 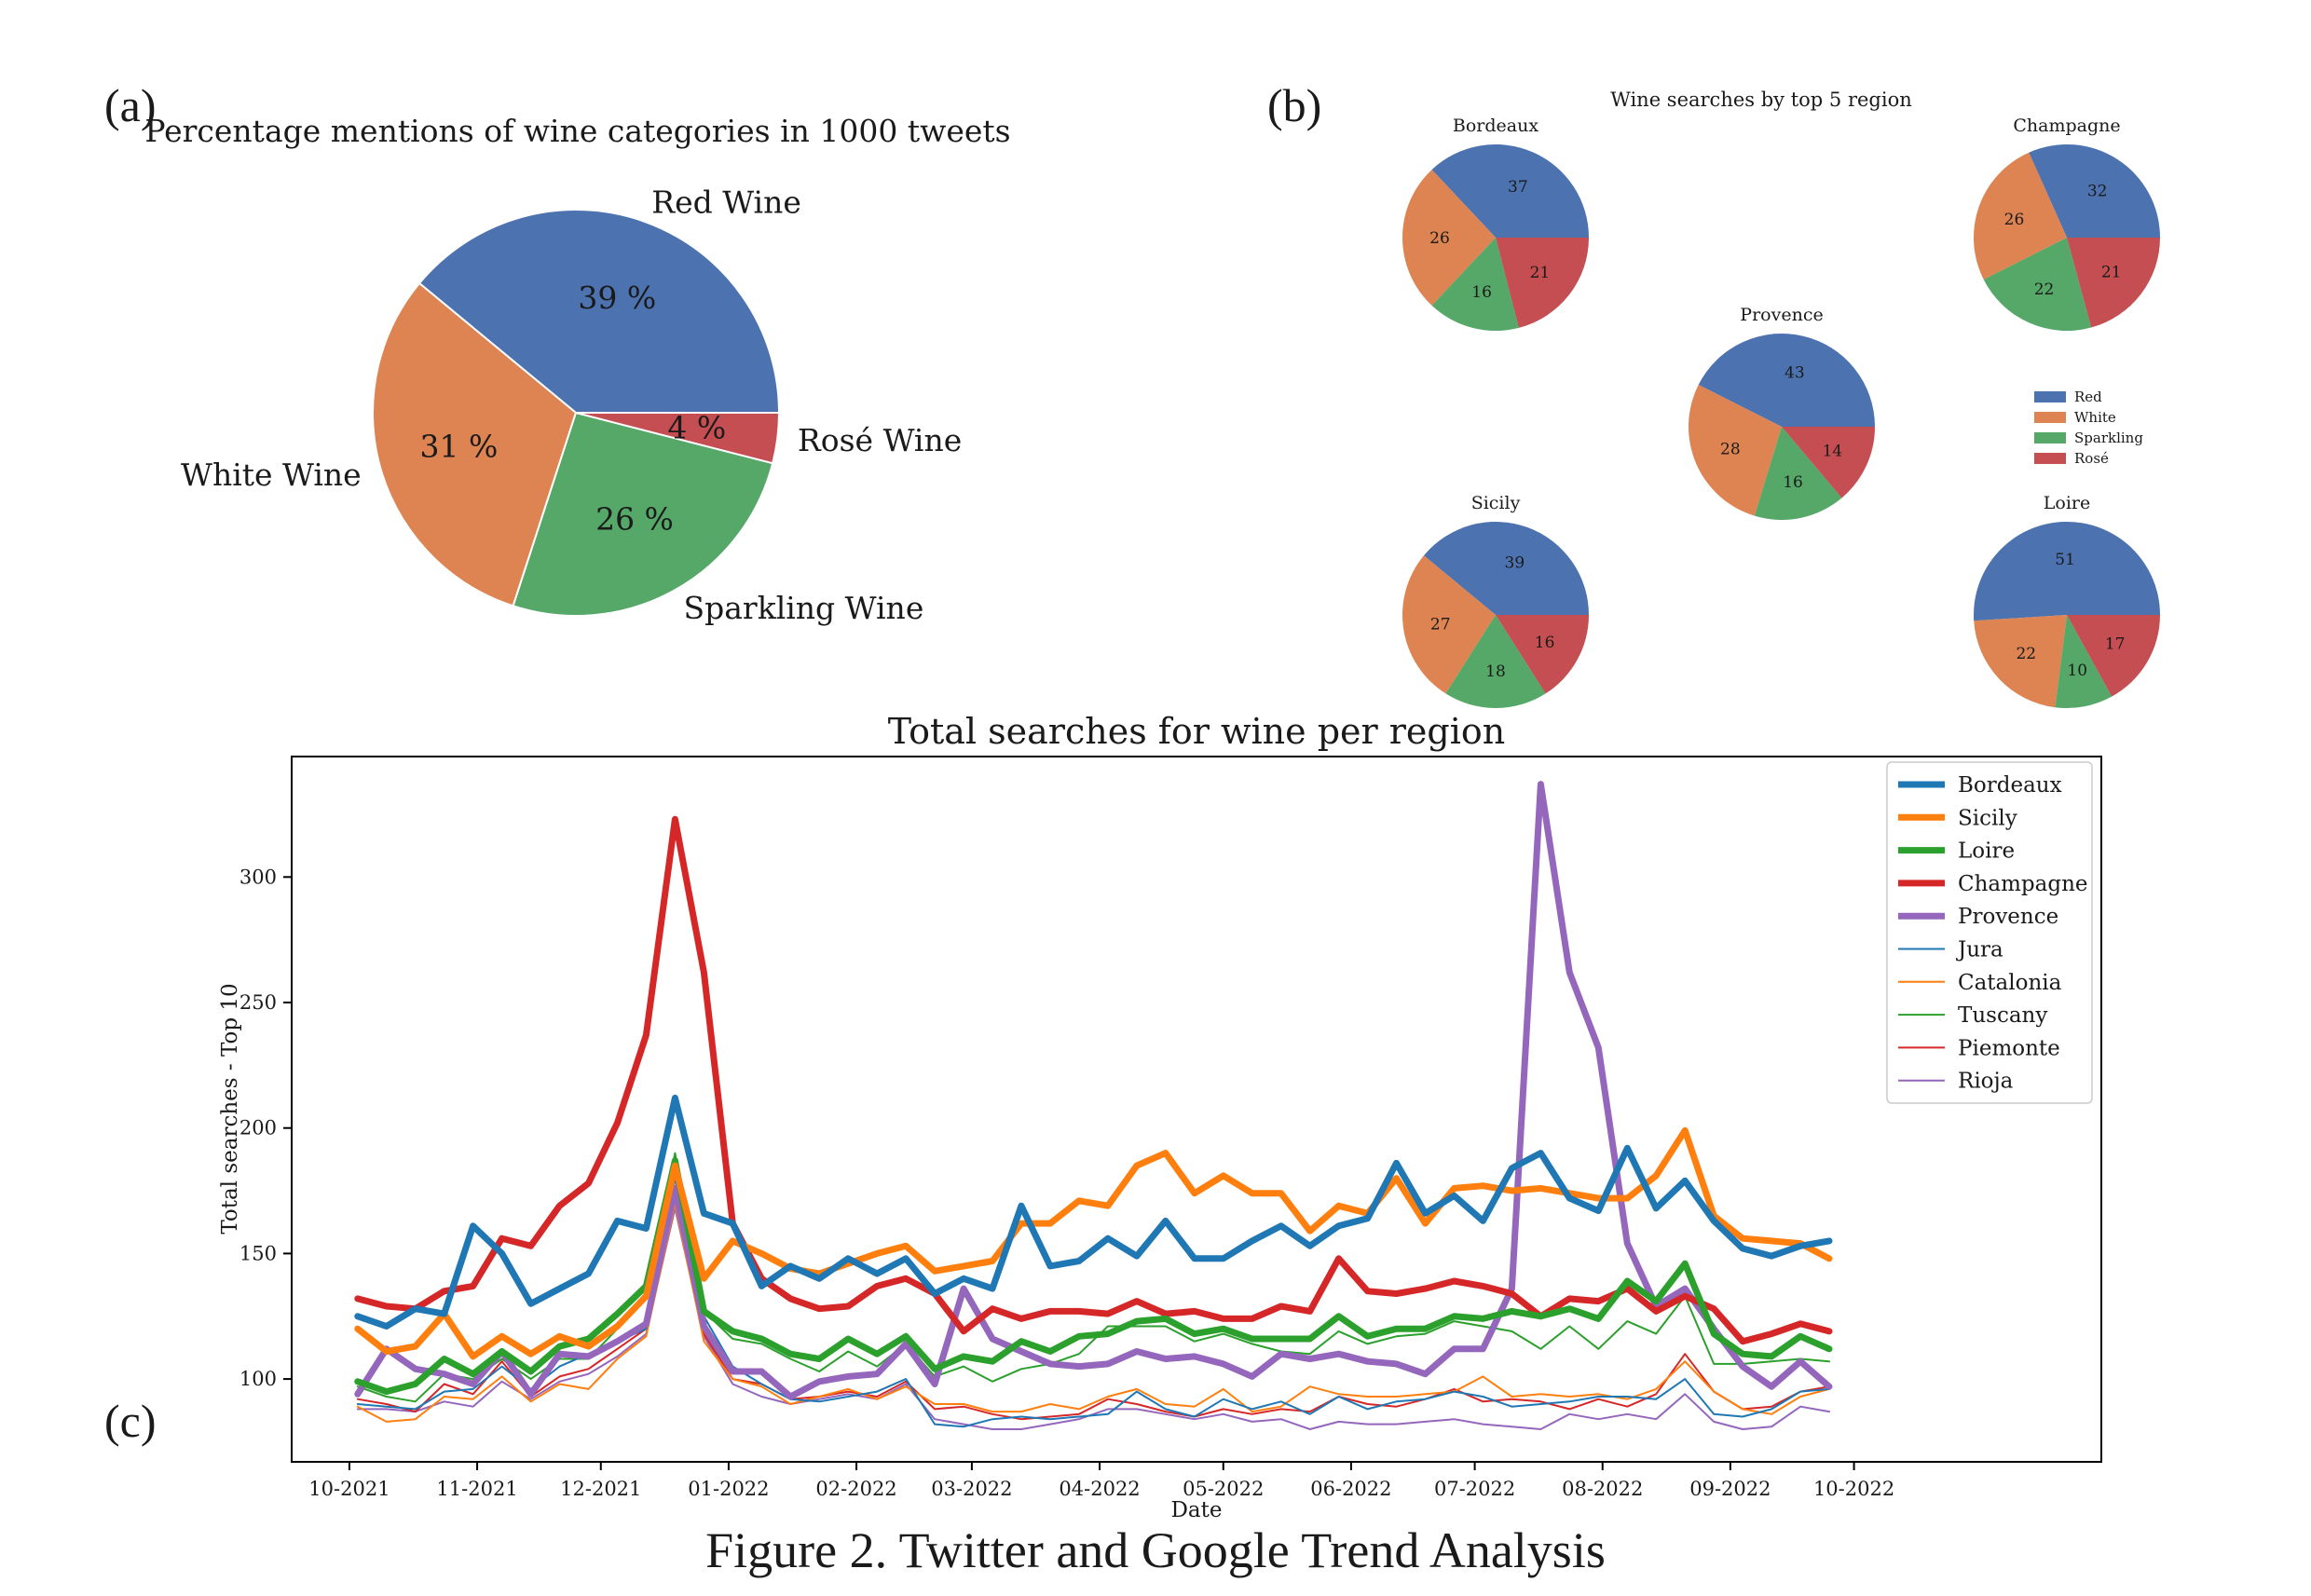 What do you see at coordinates (258, 1253) in the screenshot?
I see `y-tick-label: 150` at bounding box center [258, 1253].